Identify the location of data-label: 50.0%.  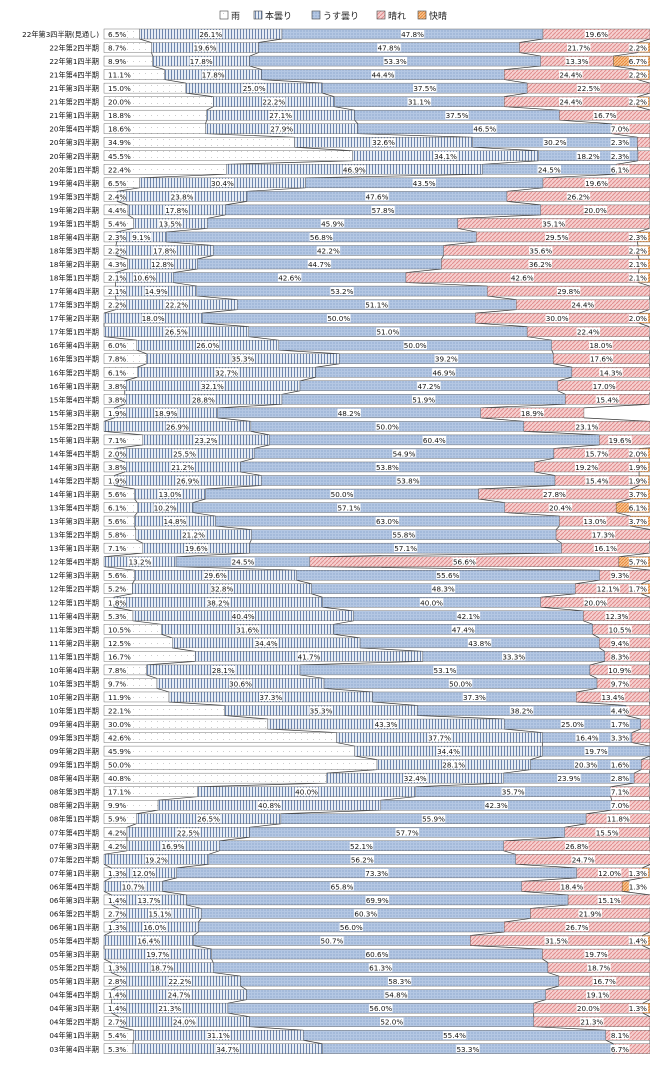
(338, 318).